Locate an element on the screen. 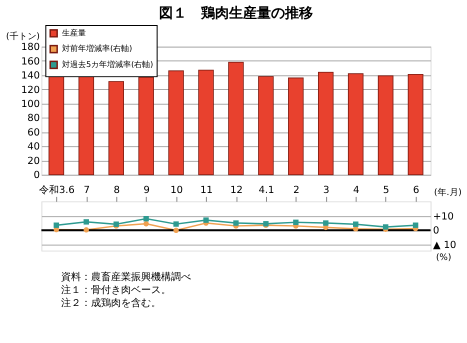 The width and height of the screenshot is (467, 343). y-tick-label: 160 is located at coordinates (30, 62).